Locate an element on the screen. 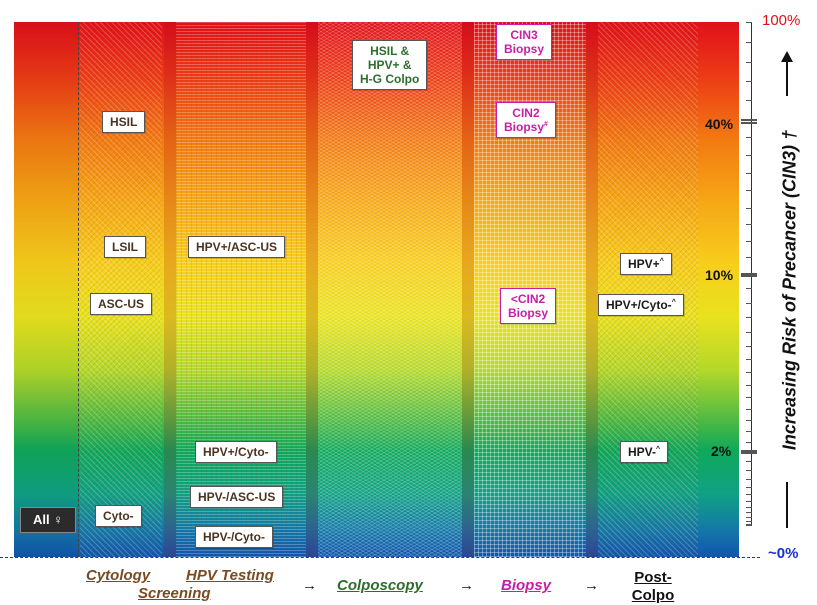 Image resolution: width=817 pixels, height=605 pixels. all-women-badge: All ♀ is located at coordinates (48, 520).